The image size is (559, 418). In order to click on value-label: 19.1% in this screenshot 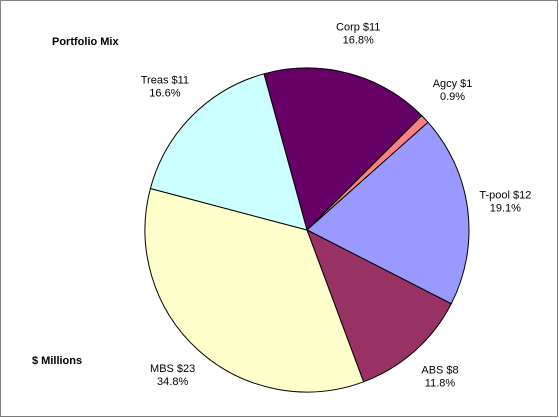, I will do `click(505, 209)`.